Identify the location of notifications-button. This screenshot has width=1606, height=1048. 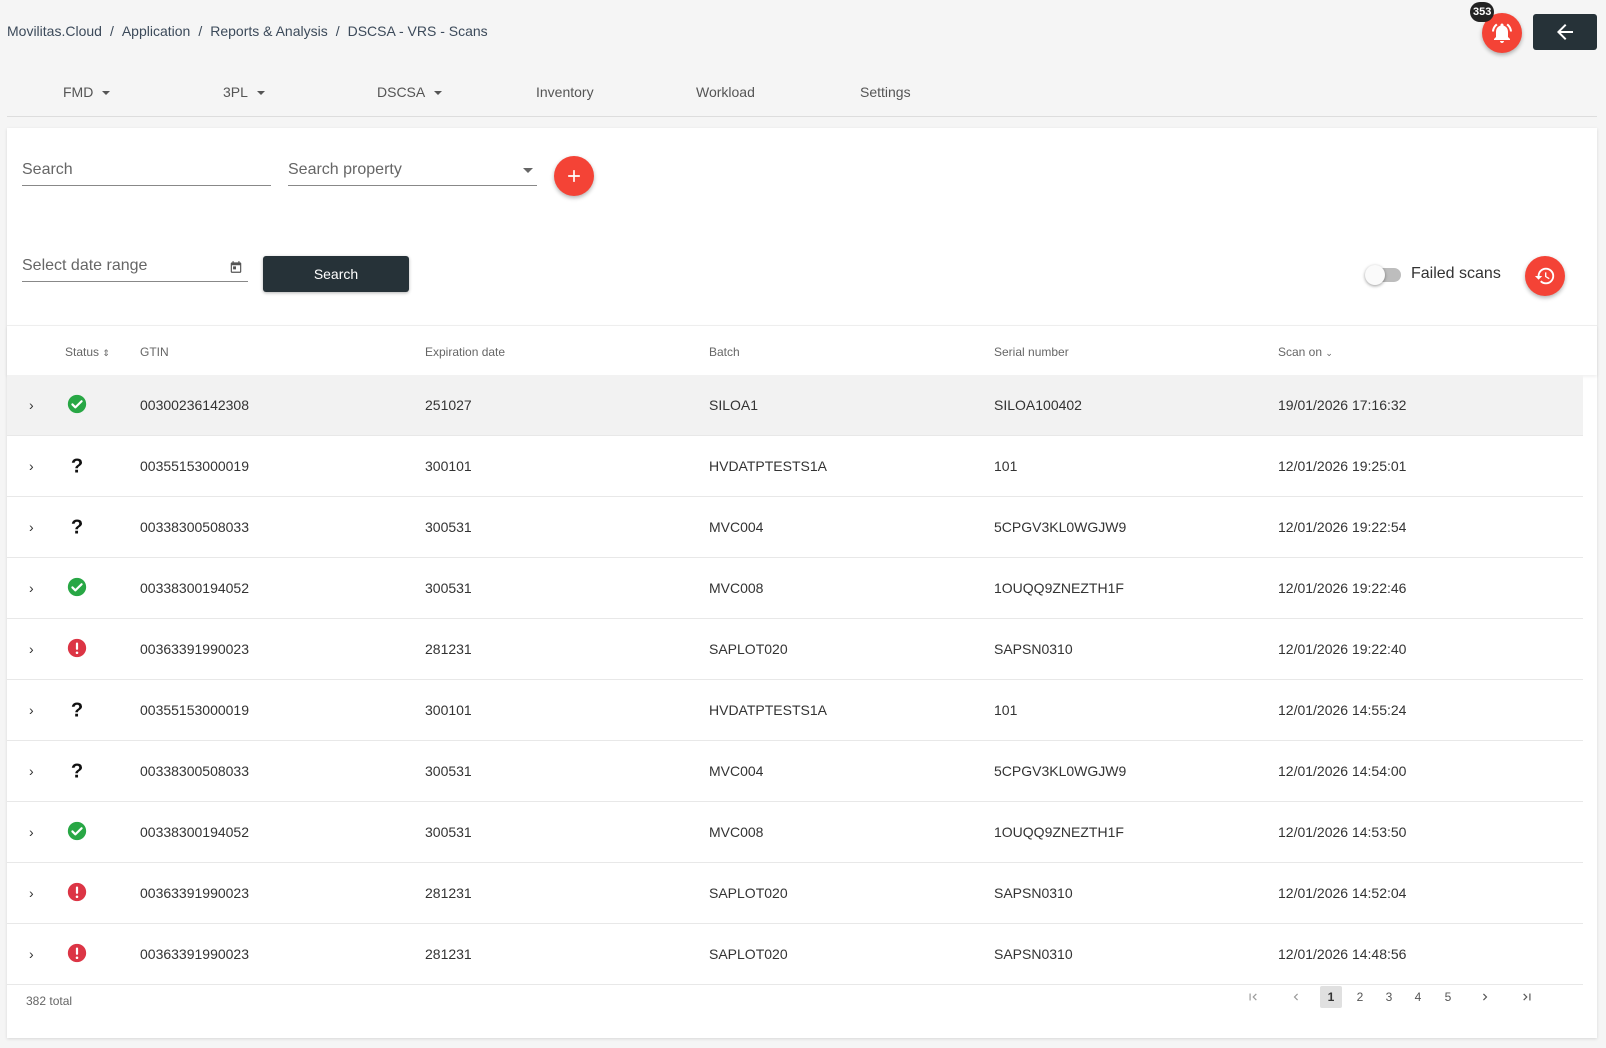
(1502, 33).